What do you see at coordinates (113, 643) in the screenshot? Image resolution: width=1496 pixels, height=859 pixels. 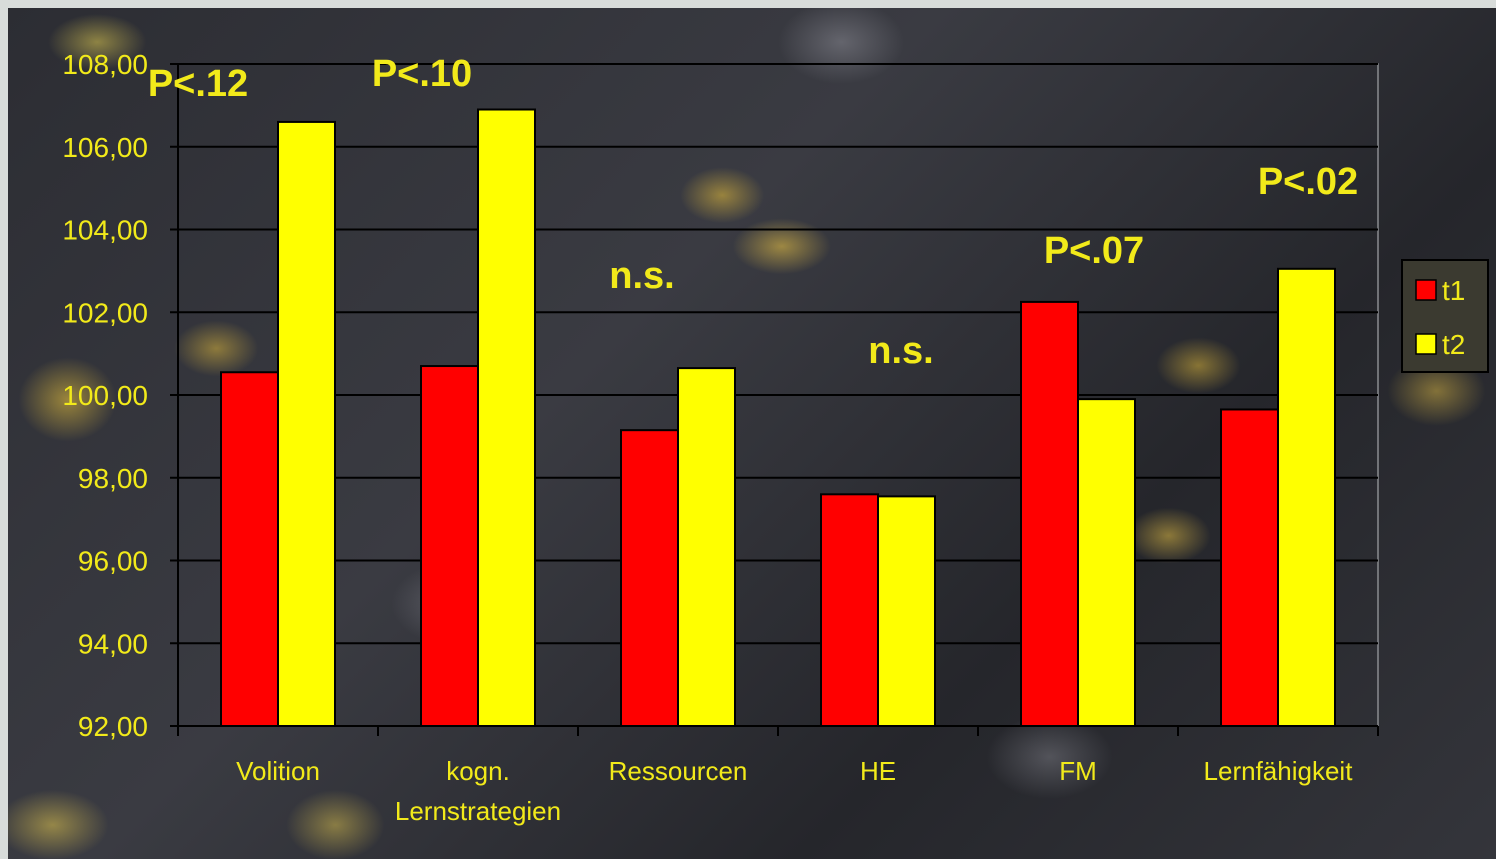 I see `y-tick-label: 94,00` at bounding box center [113, 643].